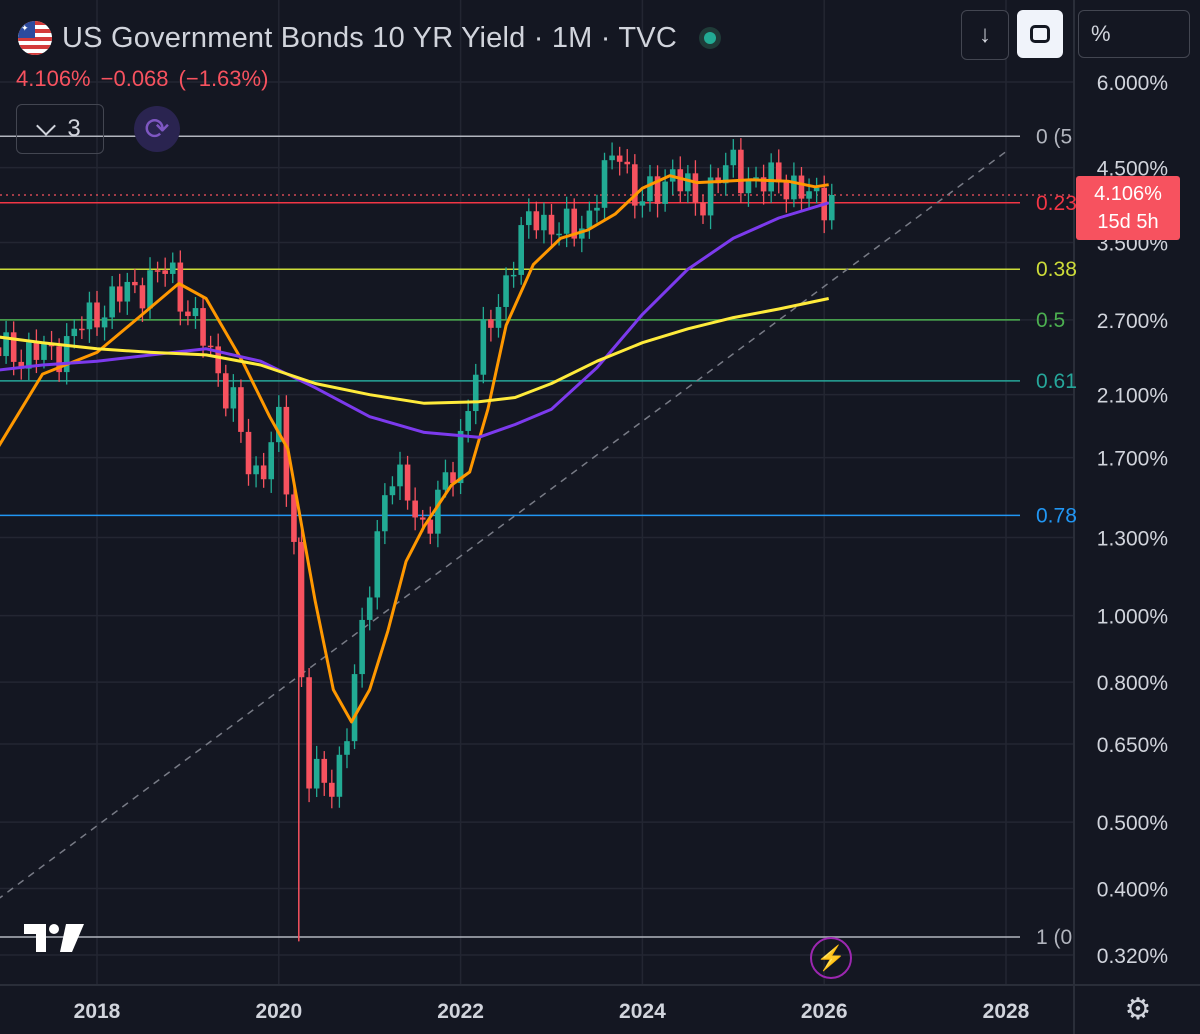  I want to click on price-axis-label: 4.500%, so click(1132, 169).